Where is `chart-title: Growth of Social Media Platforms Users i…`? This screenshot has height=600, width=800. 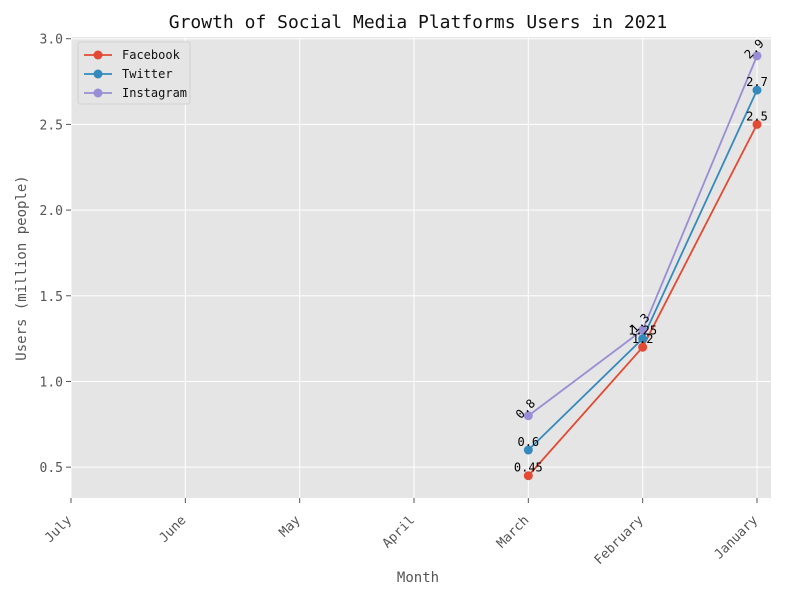 chart-title: Growth of Social Media Platforms Users i… is located at coordinates (418, 22).